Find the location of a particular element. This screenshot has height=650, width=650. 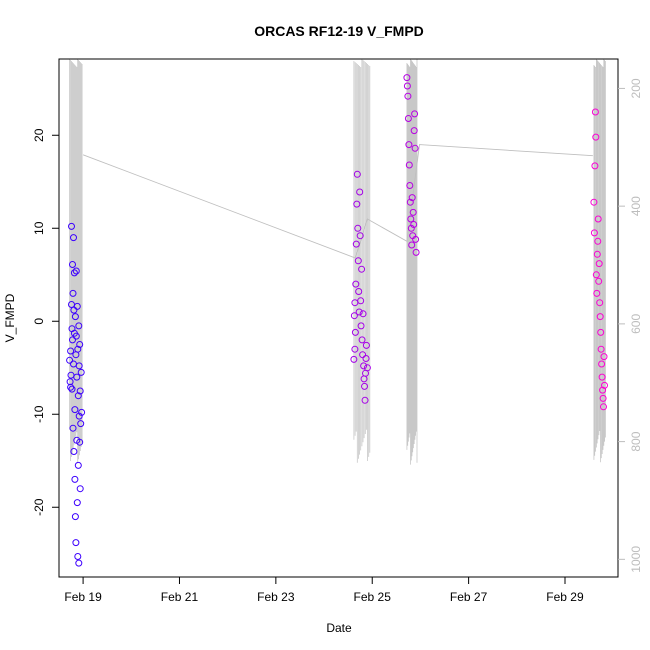

y-tick-label: 10 is located at coordinates (39, 228).